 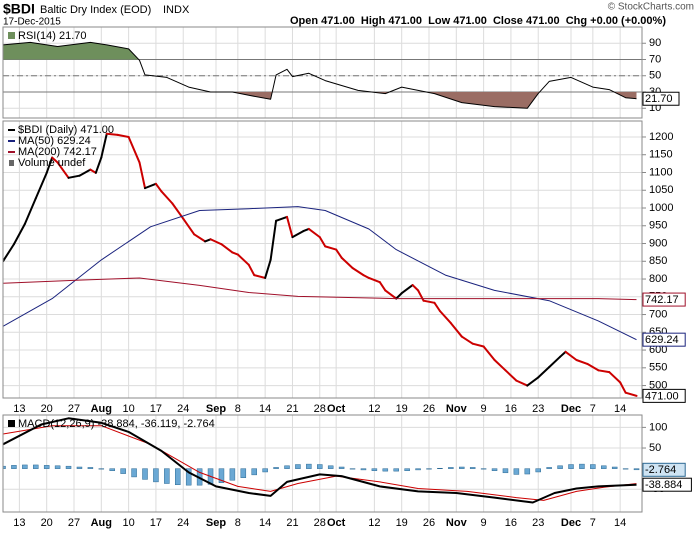 What do you see at coordinates (74, 409) in the screenshot?
I see `x-tick-label: 27` at bounding box center [74, 409].